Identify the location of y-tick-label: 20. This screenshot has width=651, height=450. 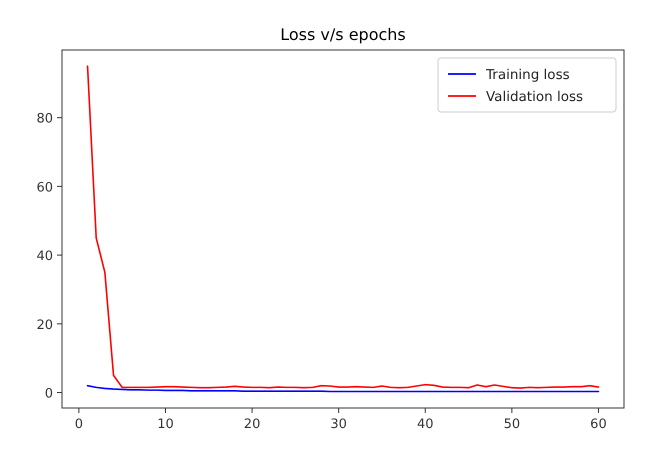
(44, 325).